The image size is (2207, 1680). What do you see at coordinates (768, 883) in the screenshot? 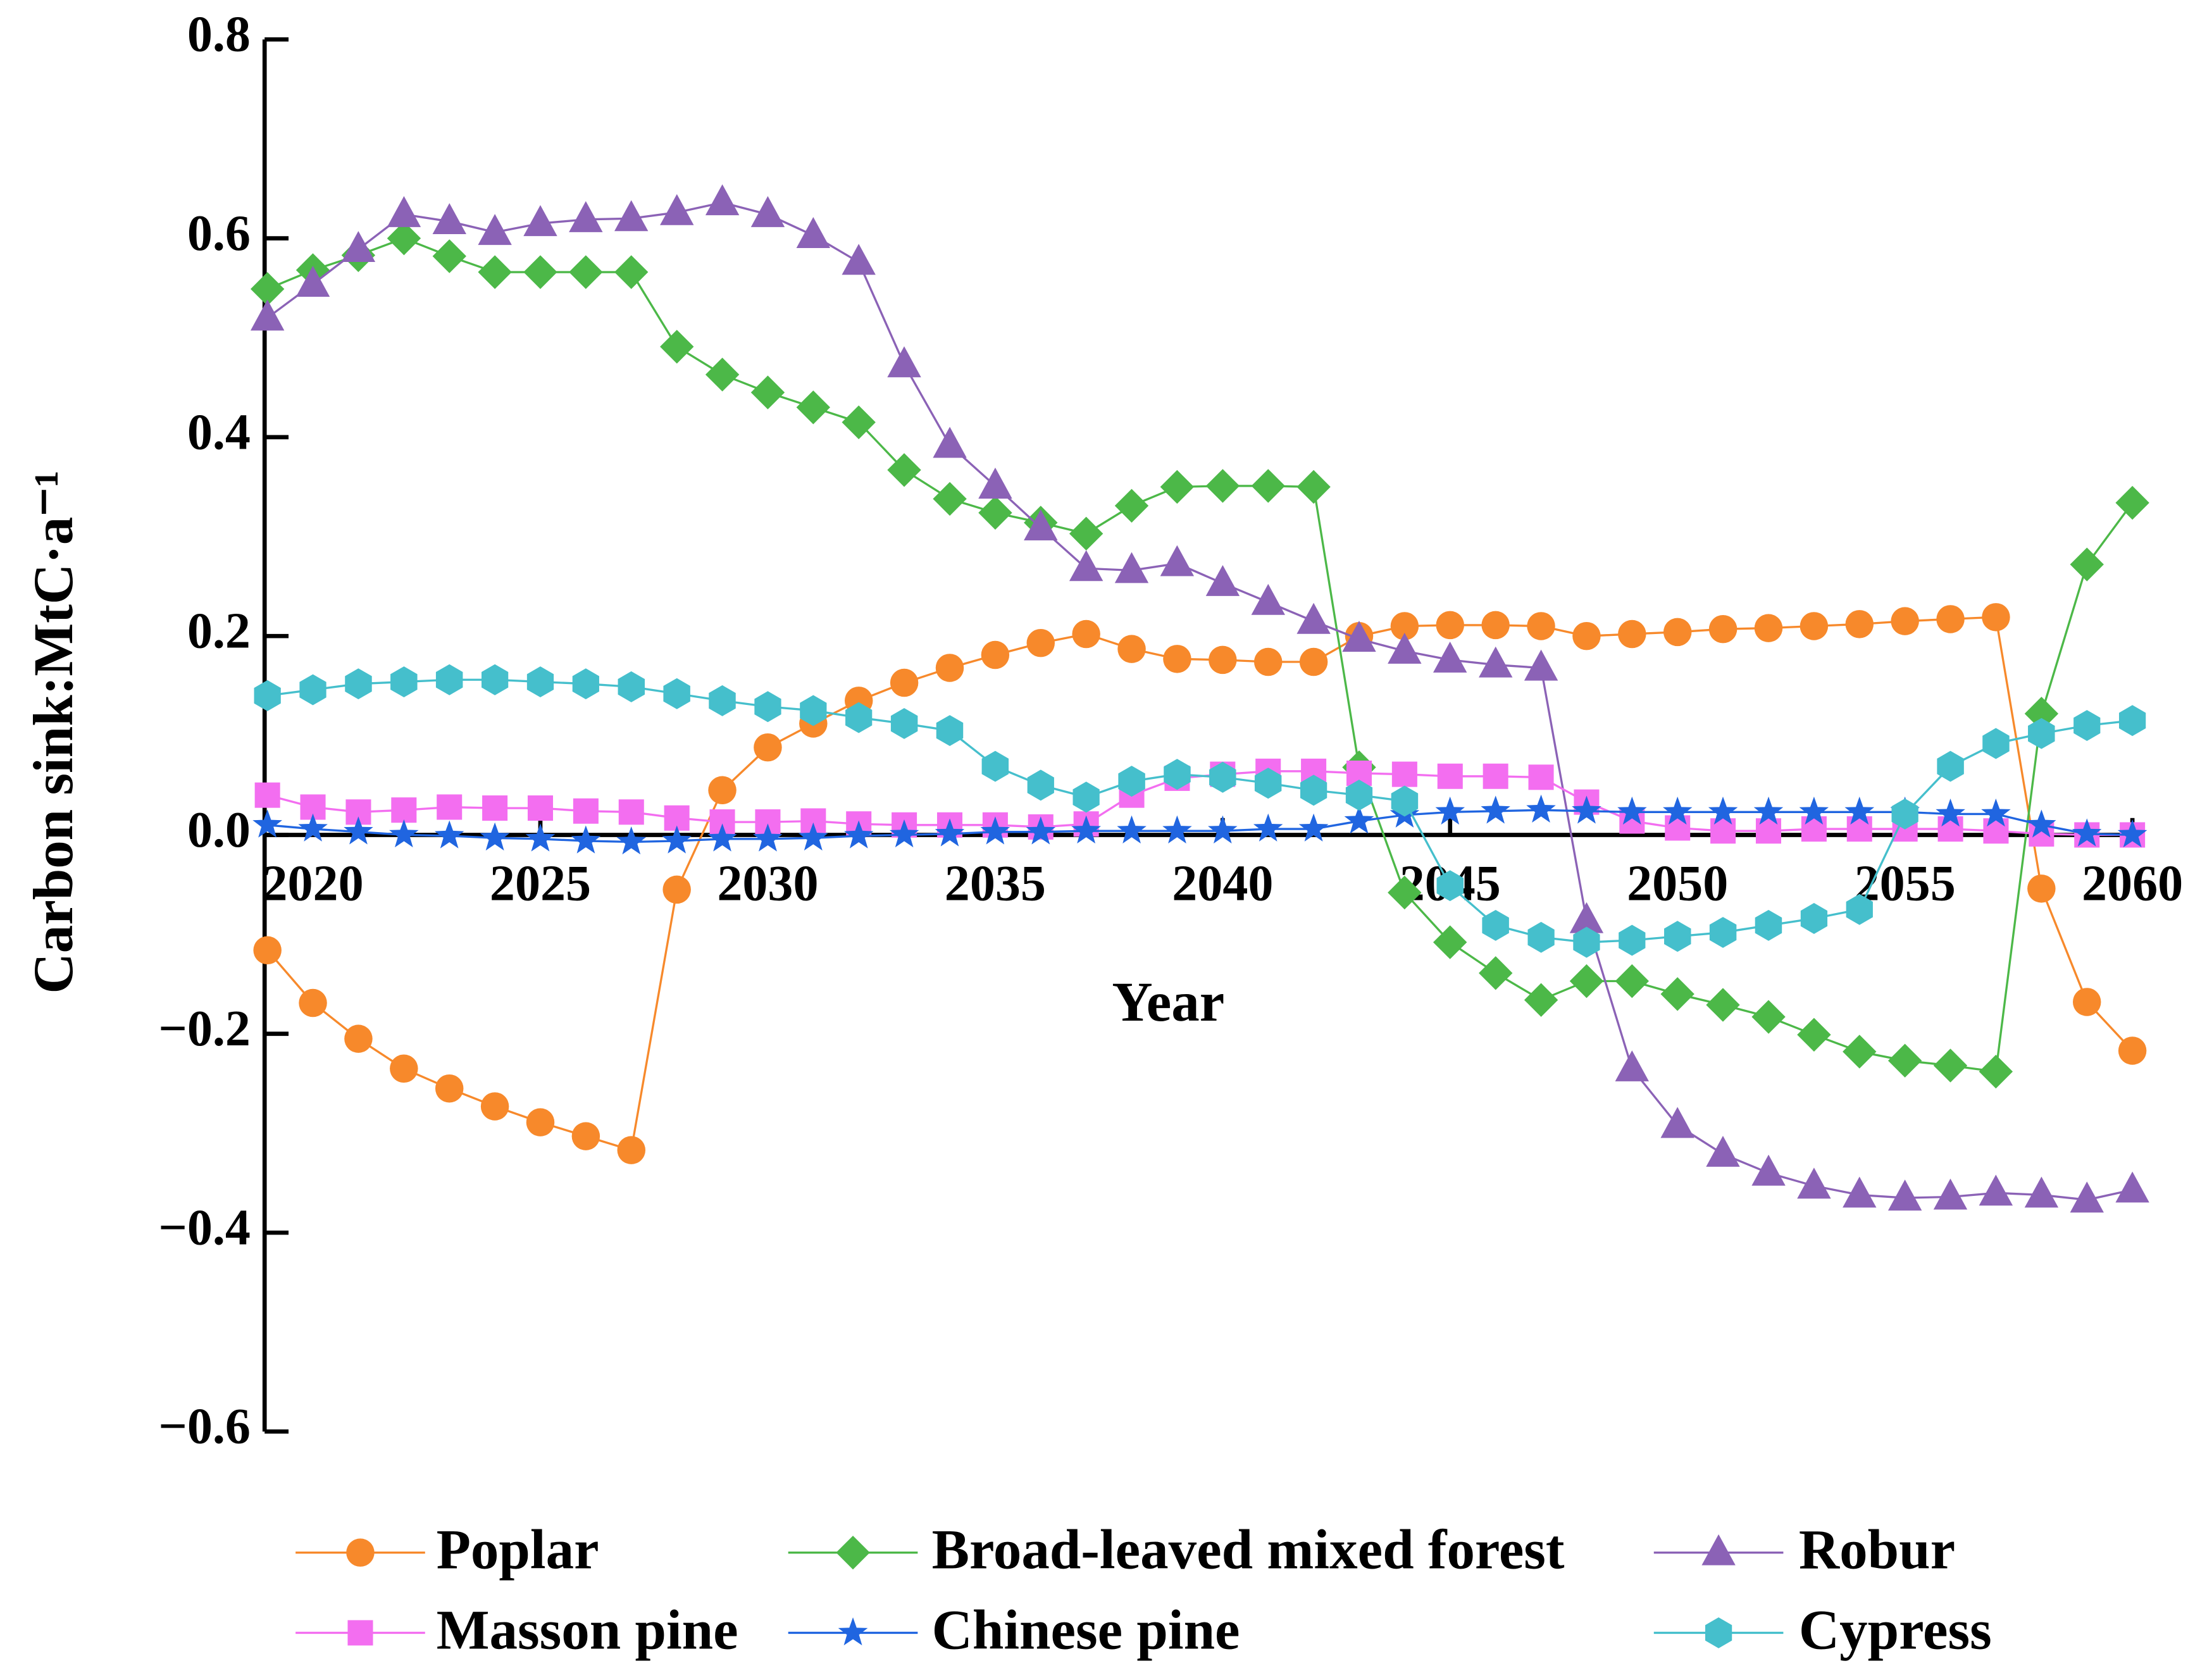
I see `x-tick-label: 2030` at bounding box center [768, 883].